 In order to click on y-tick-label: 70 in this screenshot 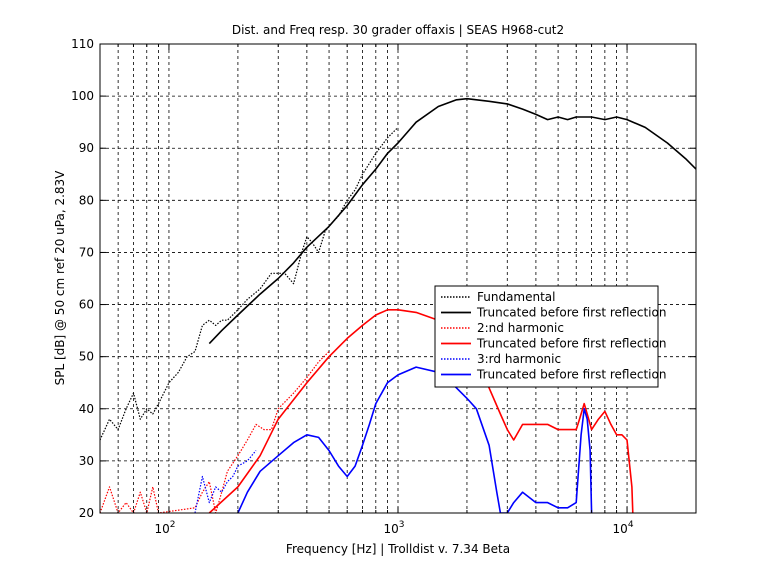, I will do `click(86, 252)`.